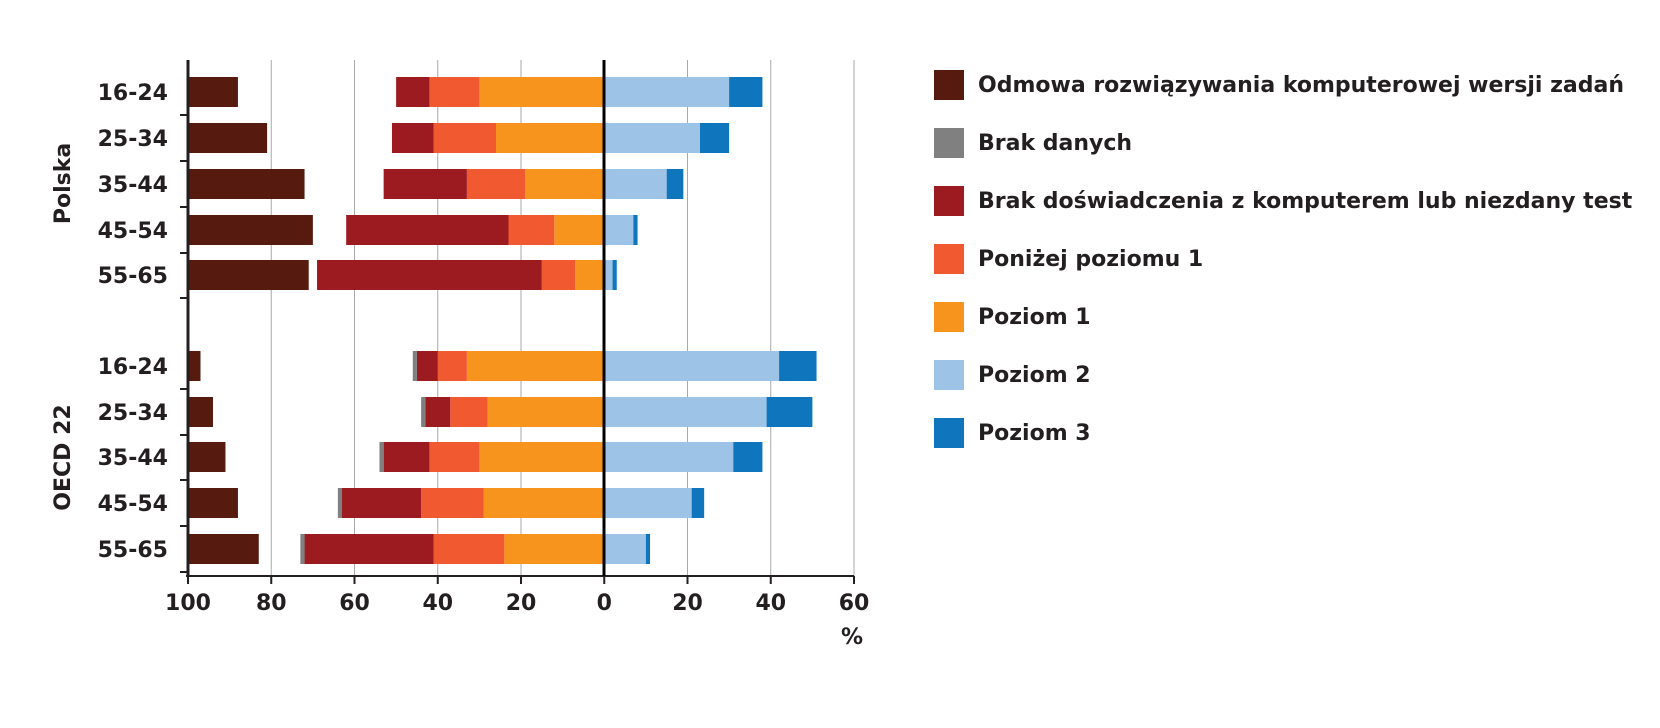  Describe the element at coordinates (1283, 317) in the screenshot. I see `legend-item: Poziom 1` at that location.